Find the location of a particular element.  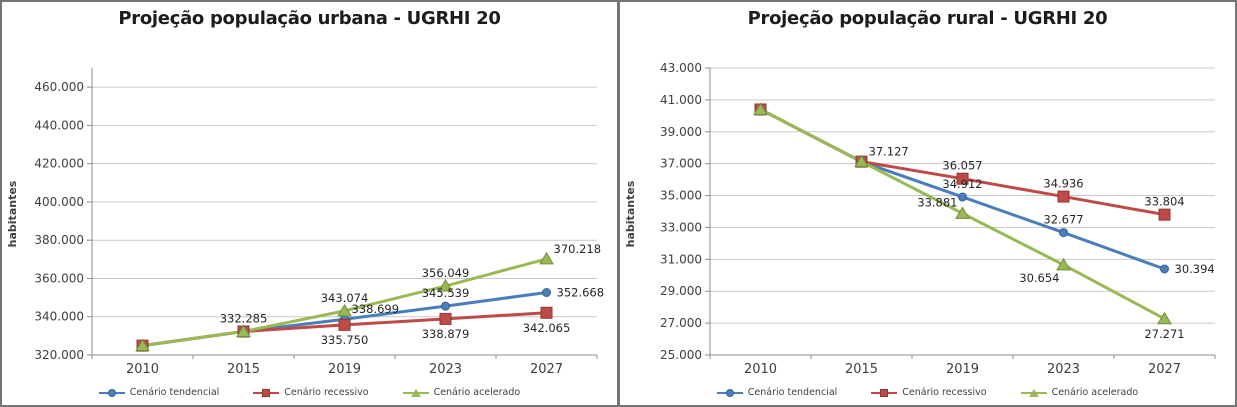

y-tick-label: 440.000 is located at coordinates (59, 125).